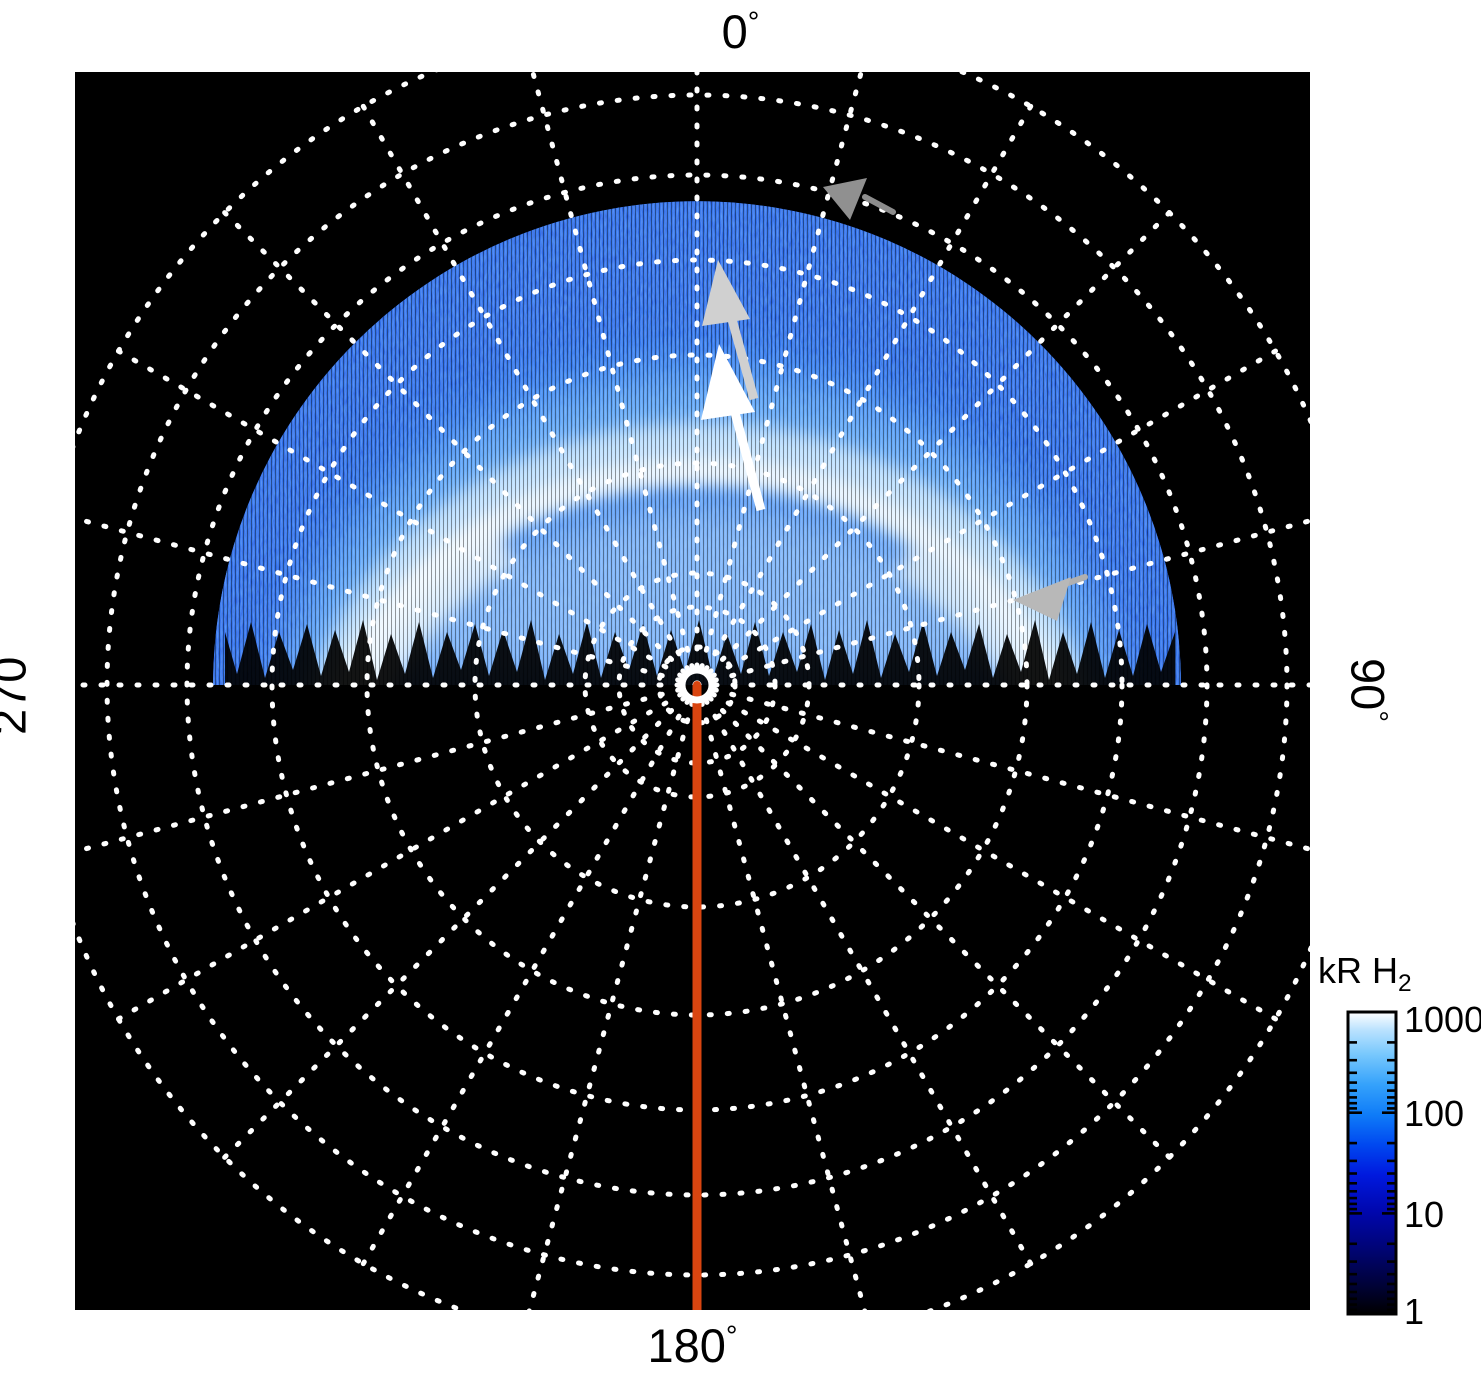 Image resolution: width=1481 pixels, height=1384 pixels. Describe the element at coordinates (686, 1345) in the screenshot. I see `axis-label-180-value: 180` at that location.